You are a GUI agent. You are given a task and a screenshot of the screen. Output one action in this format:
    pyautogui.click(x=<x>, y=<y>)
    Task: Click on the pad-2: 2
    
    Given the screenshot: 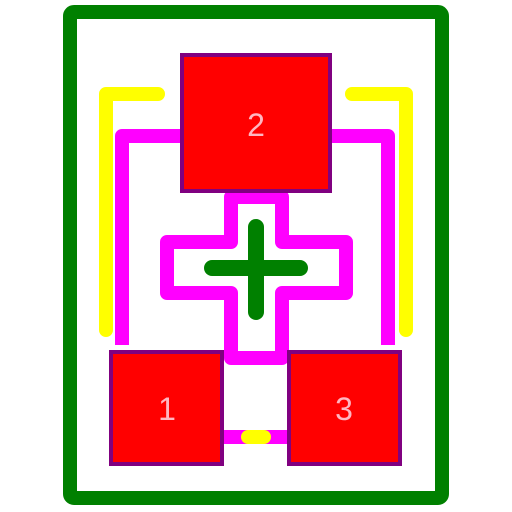 What is the action you would take?
    pyautogui.click(x=256, y=123)
    